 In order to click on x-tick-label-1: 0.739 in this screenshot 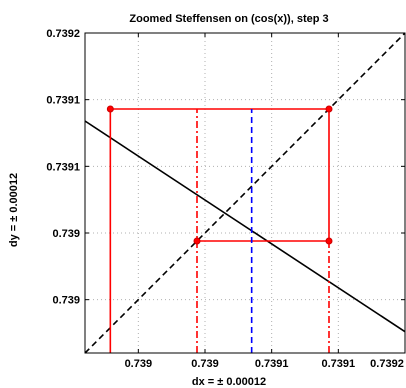, I will do `click(205, 364)`.